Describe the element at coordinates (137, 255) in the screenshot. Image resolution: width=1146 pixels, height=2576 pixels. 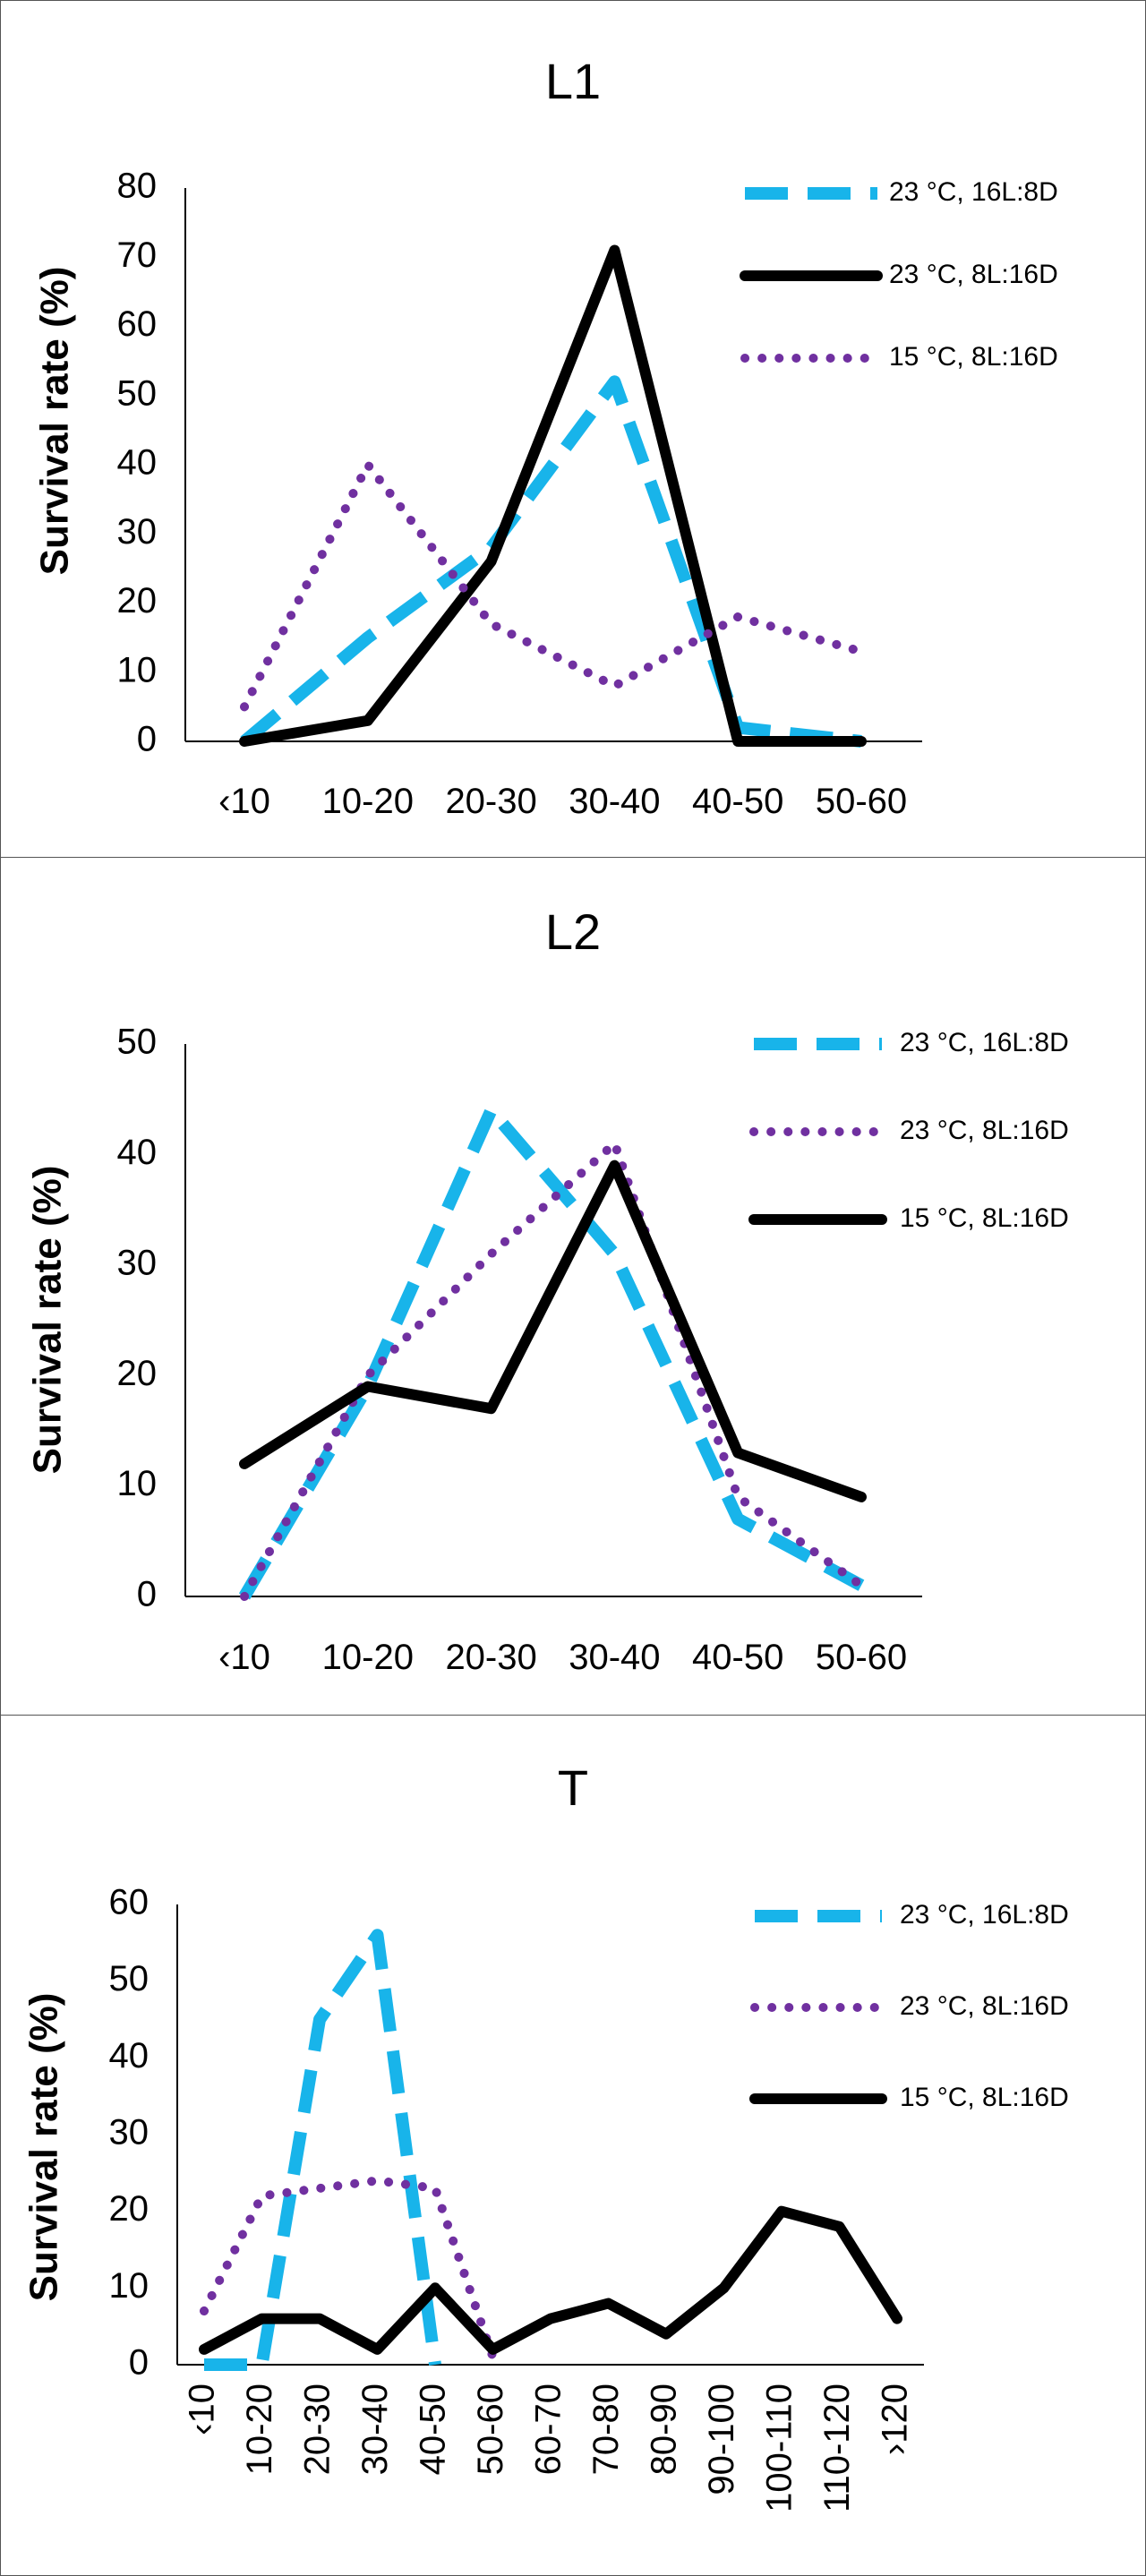
I see `y-tick-label: 70` at that location.